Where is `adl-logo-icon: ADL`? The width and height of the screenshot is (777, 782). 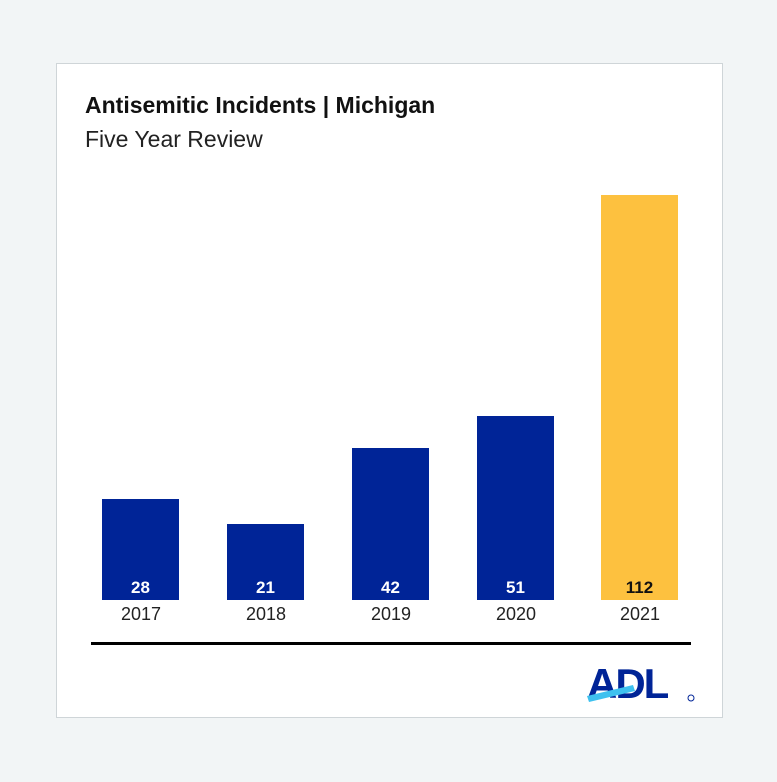
adl-logo-icon: ADL is located at coordinates (641, 683).